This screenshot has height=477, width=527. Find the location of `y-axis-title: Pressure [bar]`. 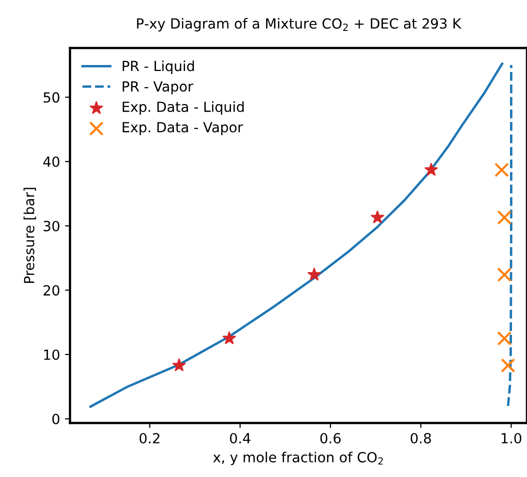

y-axis-title: Pressure [bar] is located at coordinates (30, 235).